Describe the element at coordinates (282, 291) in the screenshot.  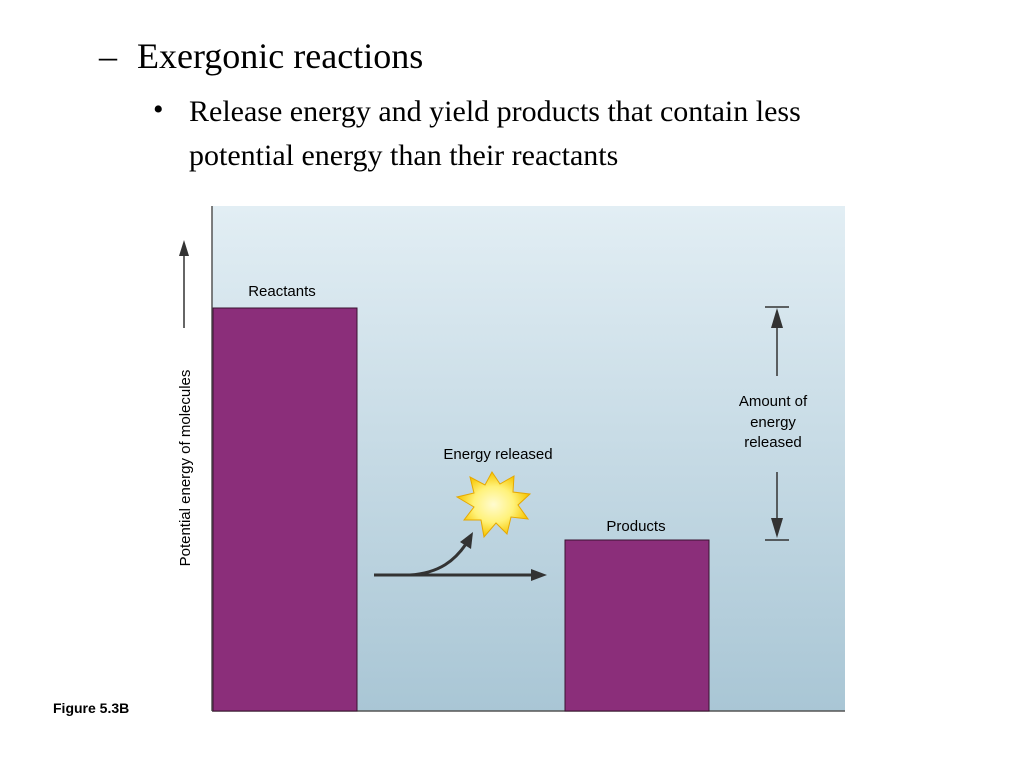
I see `reactants-label: Reactants` at that location.